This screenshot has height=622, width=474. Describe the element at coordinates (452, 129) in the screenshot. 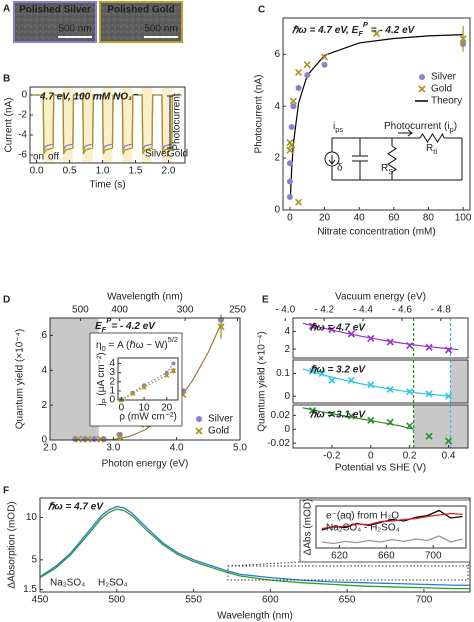

I see `text-part: p` at that location.